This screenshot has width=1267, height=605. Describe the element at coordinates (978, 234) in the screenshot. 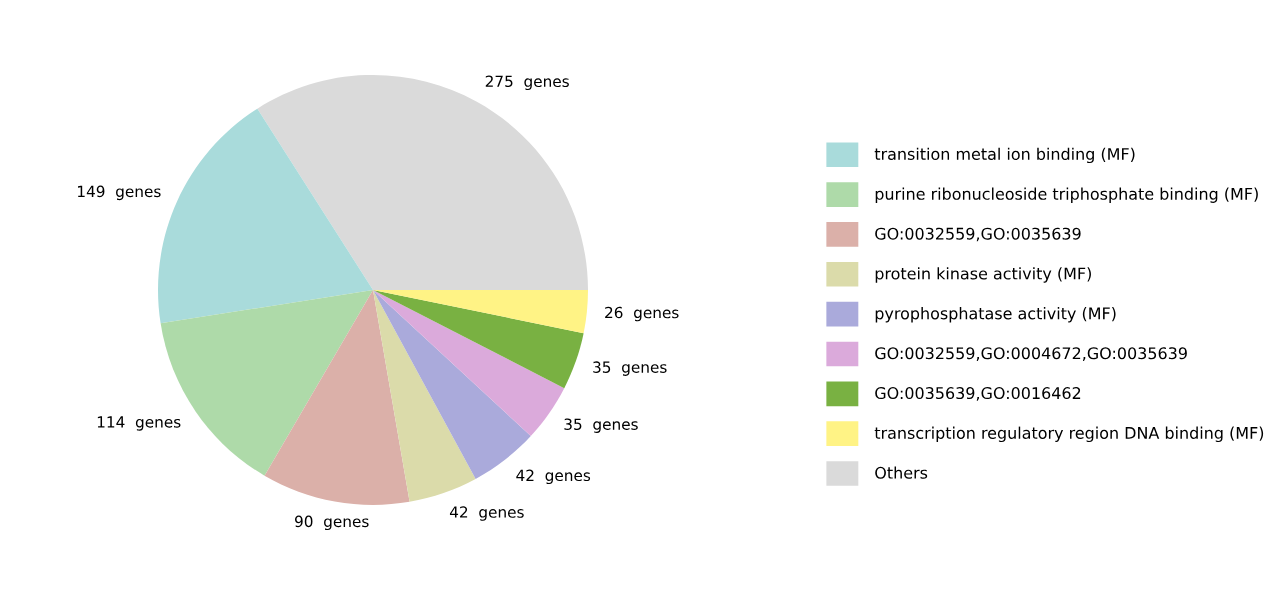

I see `legend-label: GO:0032559,GO:0035639` at that location.